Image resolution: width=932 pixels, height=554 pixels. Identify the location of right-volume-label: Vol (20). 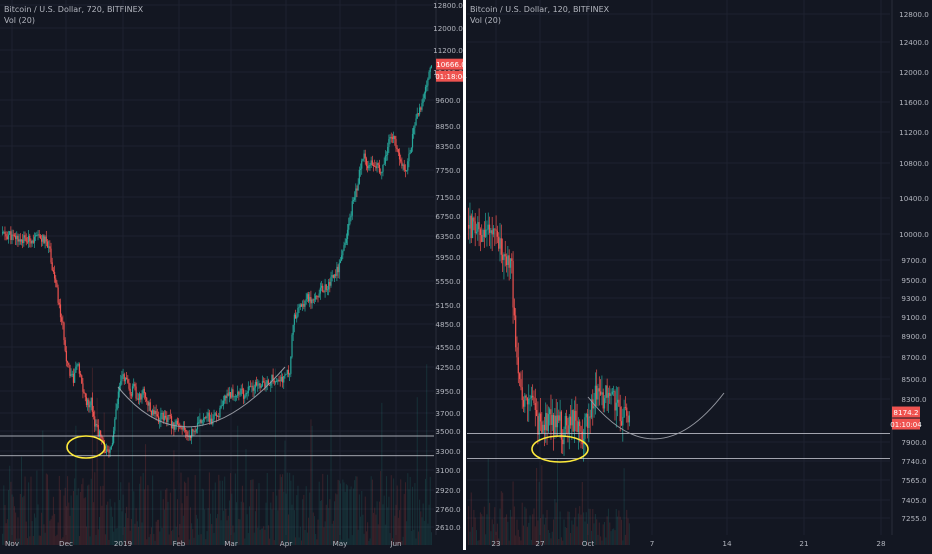
(485, 20).